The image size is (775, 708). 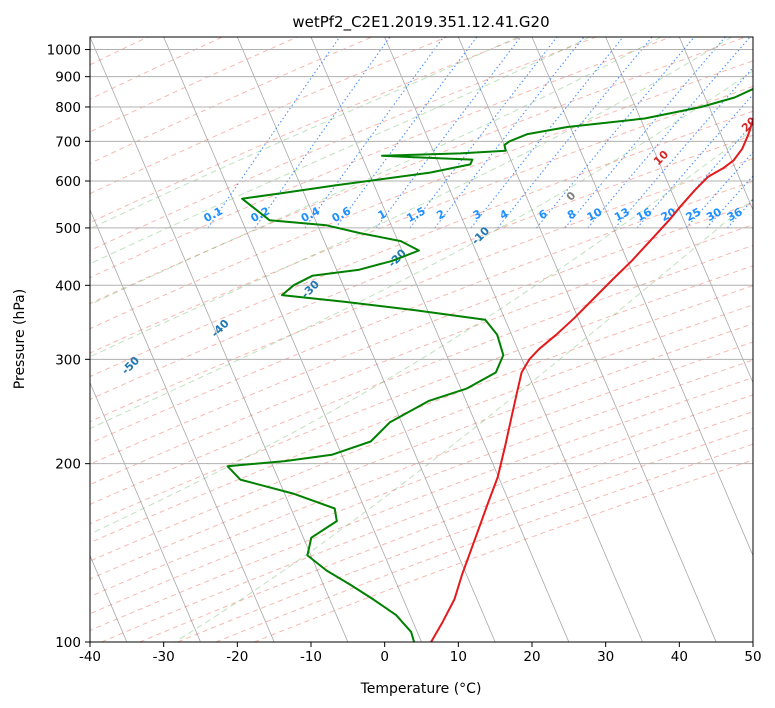 I want to click on mixing-ratio-label: 1.5, so click(x=415, y=214).